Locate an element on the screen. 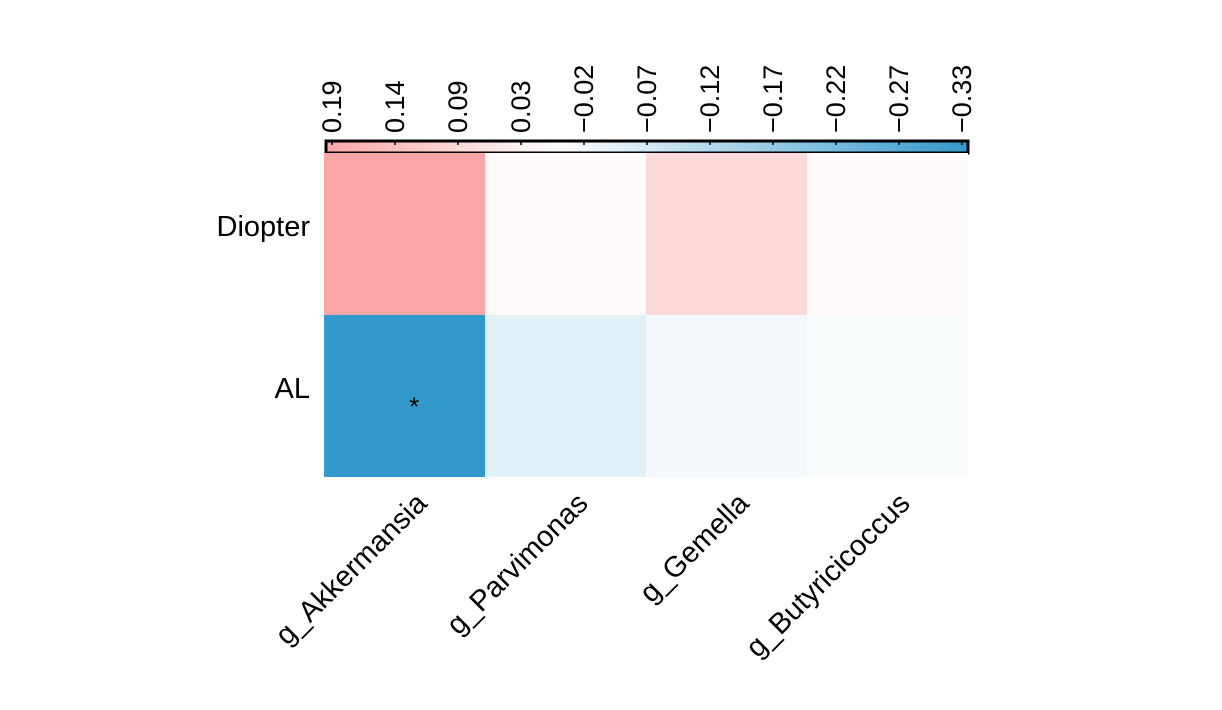  colorbar-tick-label: 0.09 is located at coordinates (458, 106).